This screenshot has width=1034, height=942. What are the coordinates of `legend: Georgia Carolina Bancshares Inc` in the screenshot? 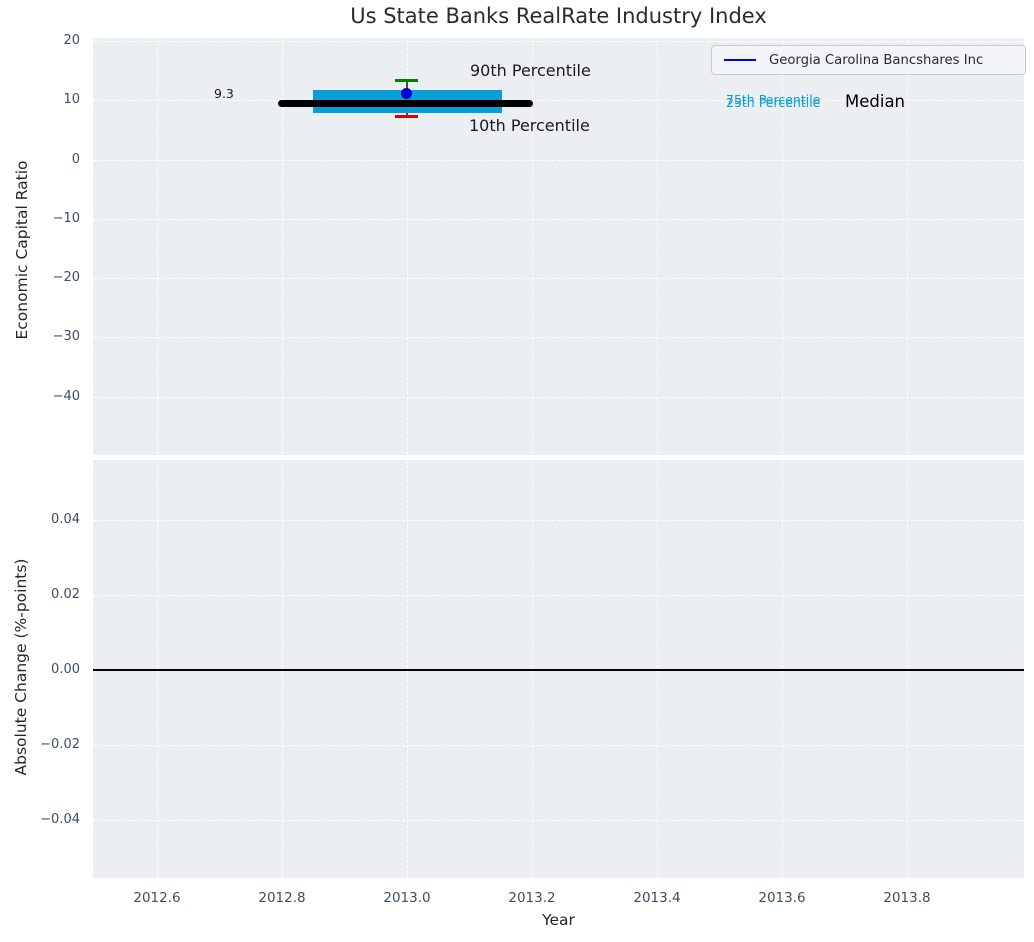 It's located at (868, 60).